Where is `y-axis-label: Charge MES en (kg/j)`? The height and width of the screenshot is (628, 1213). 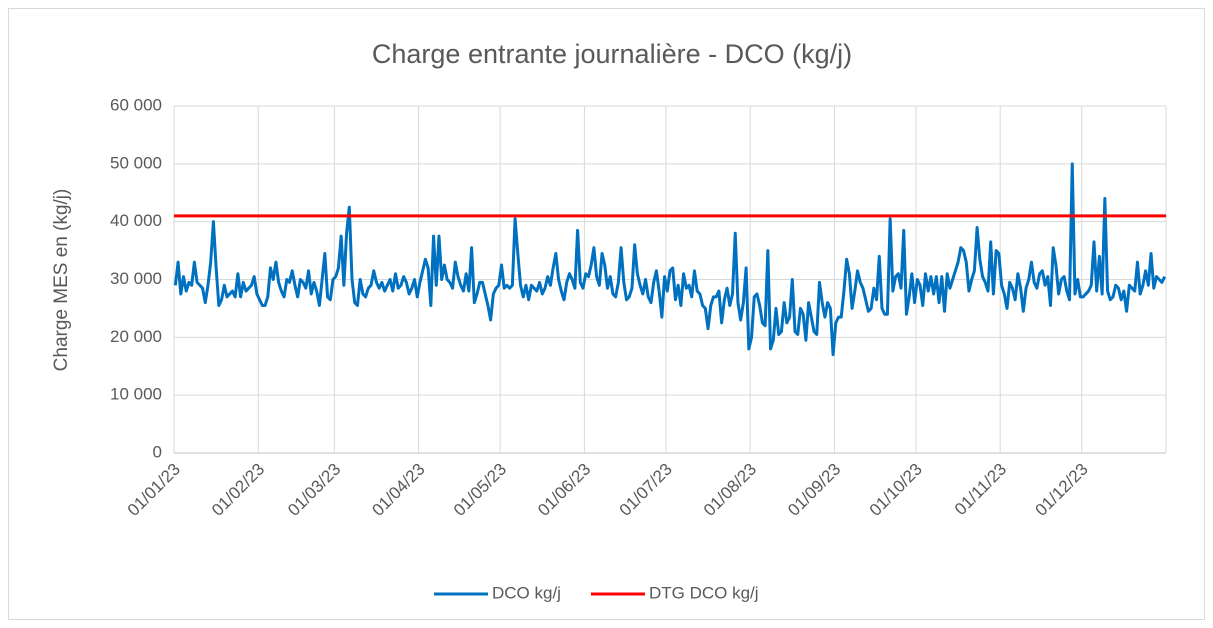 y-axis-label: Charge MES en (kg/j) is located at coordinates (61, 280).